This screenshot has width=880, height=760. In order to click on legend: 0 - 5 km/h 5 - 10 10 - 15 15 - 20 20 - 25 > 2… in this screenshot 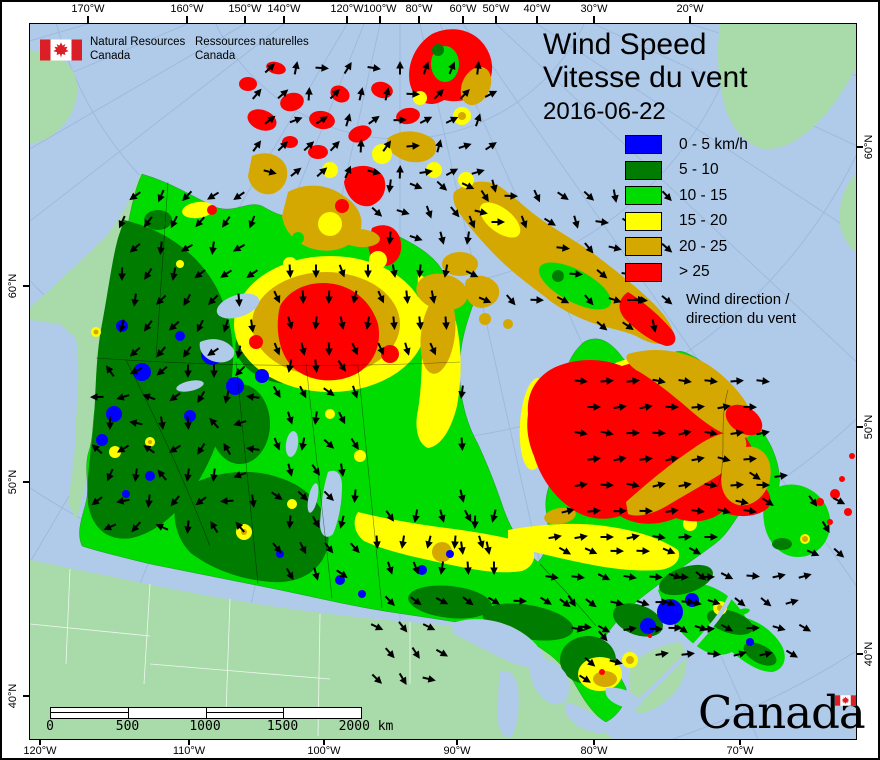, I will do `click(686, 211)`.